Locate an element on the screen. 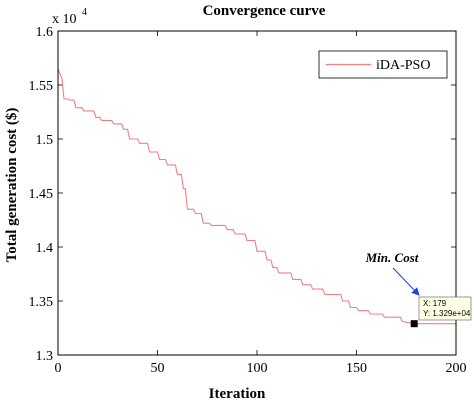 The image size is (474, 405). datatip-x: X: 179 is located at coordinates (435, 303).